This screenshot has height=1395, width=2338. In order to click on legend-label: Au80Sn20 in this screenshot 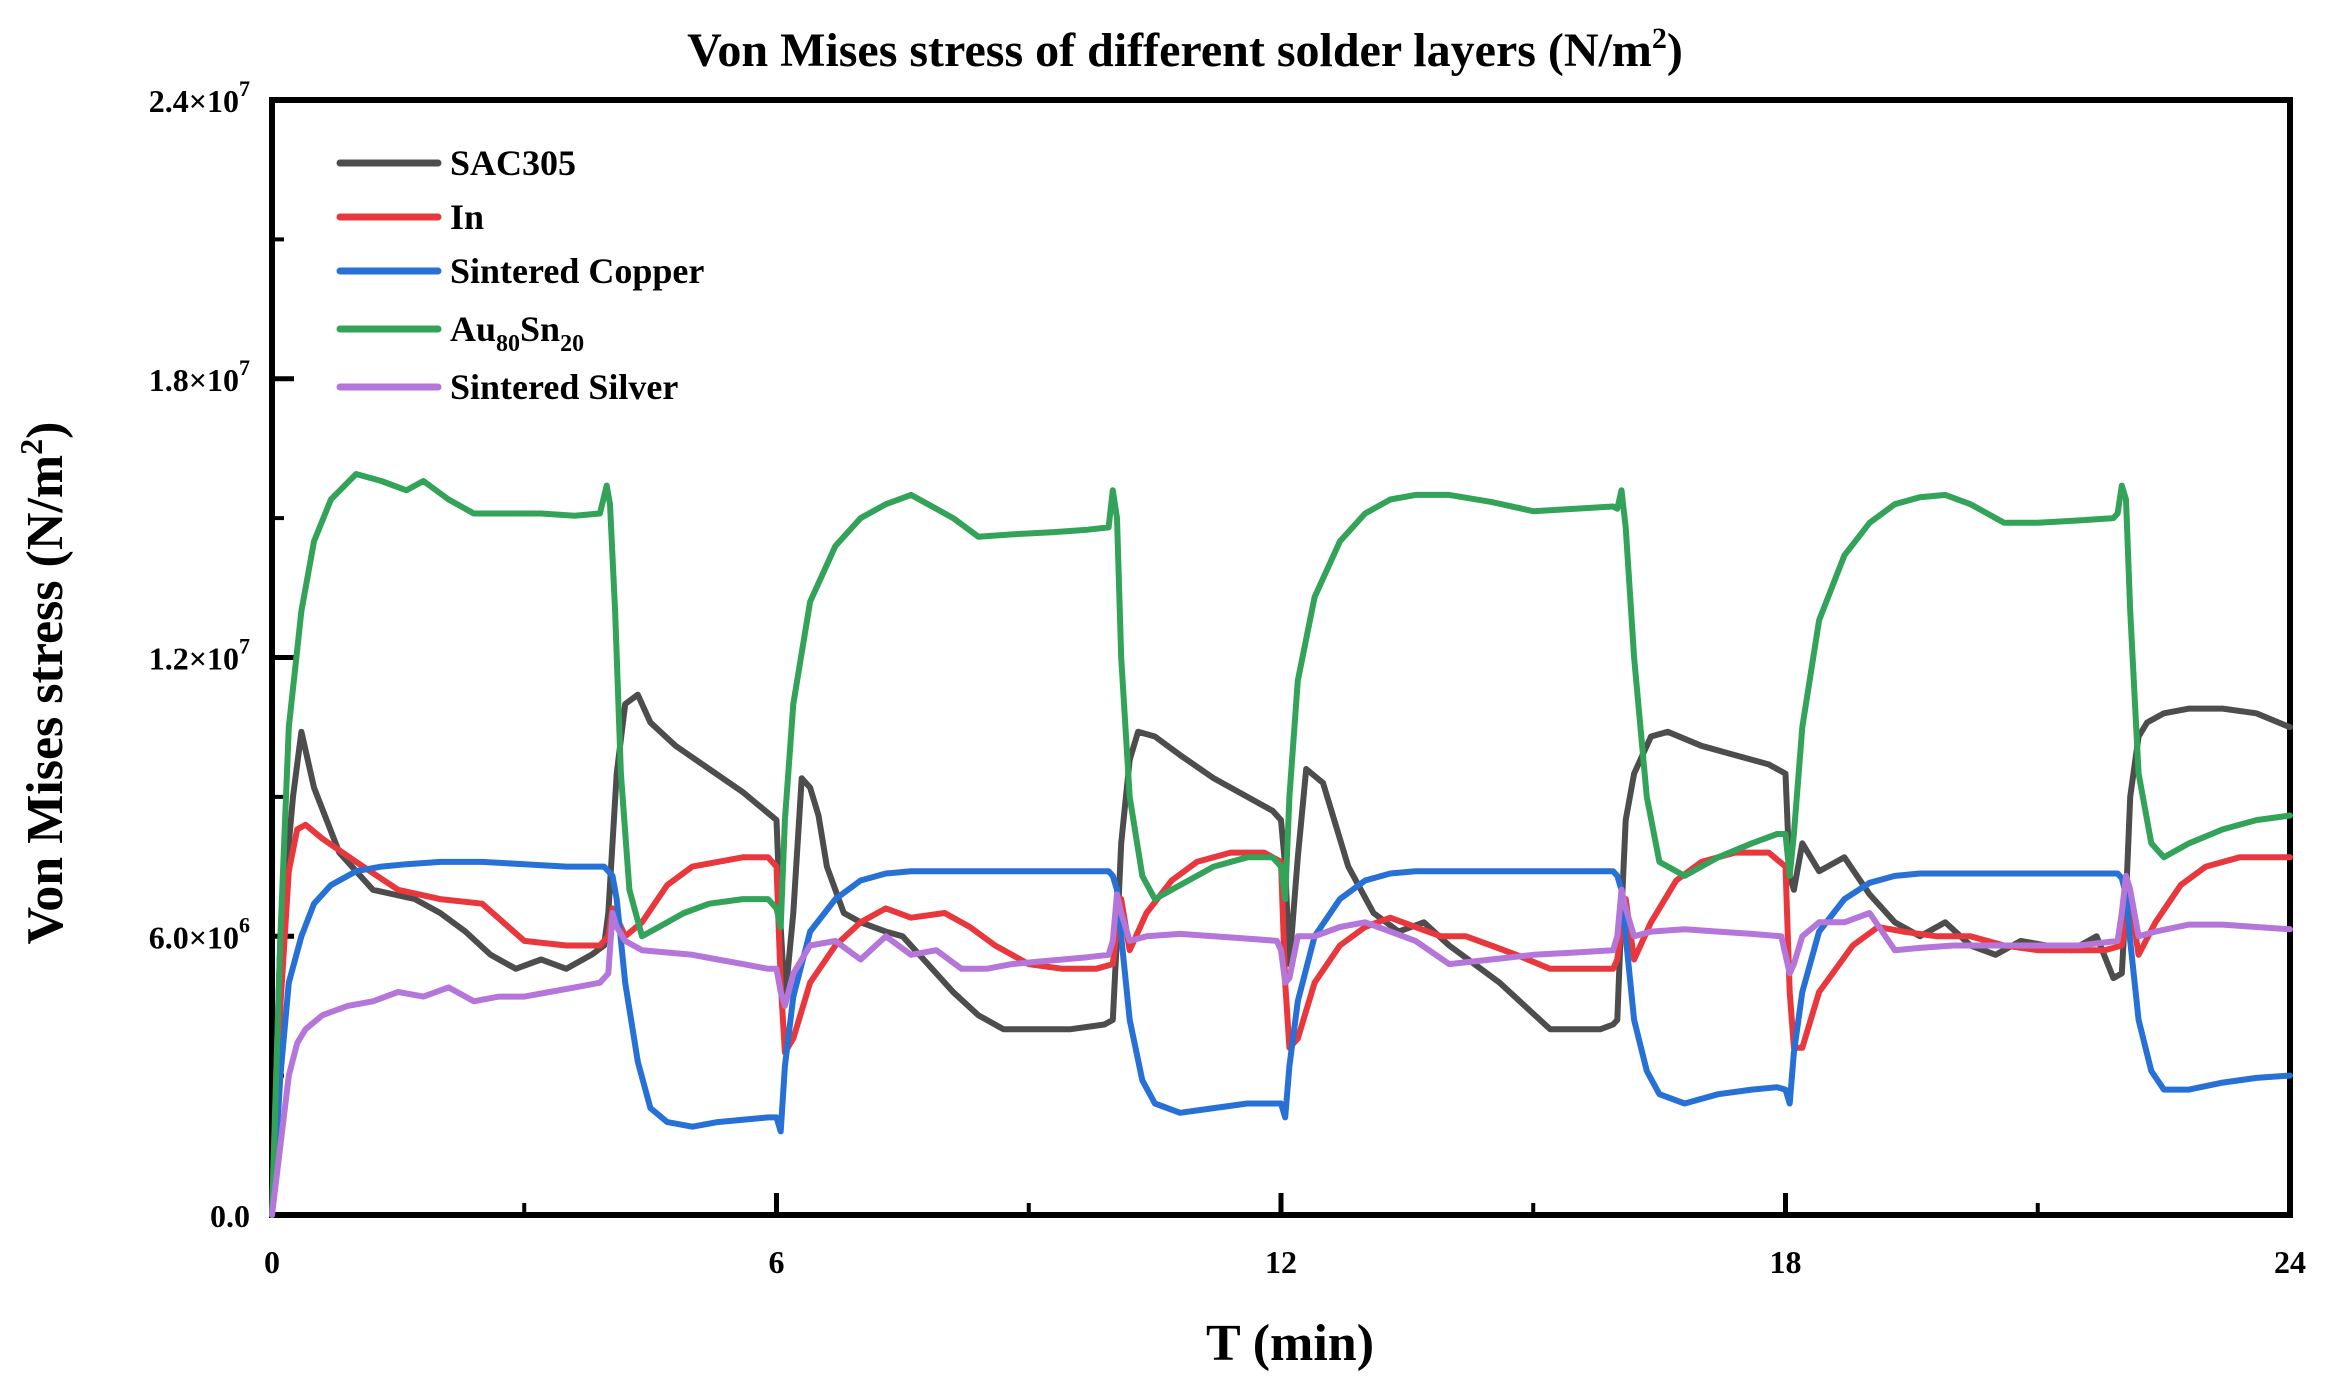, I will do `click(517, 333)`.